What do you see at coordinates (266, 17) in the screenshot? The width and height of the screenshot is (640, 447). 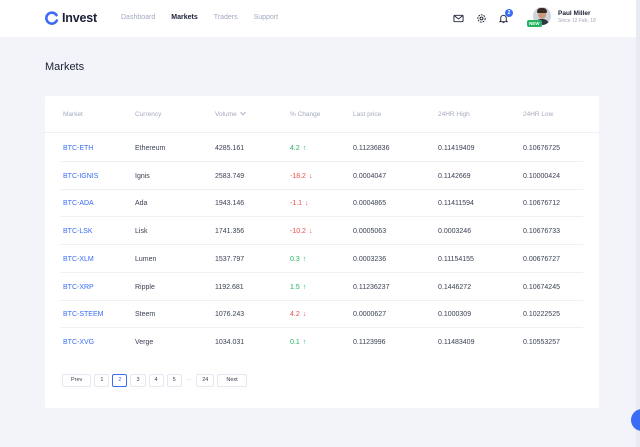 I see `nav-item-support: Support` at bounding box center [266, 17].